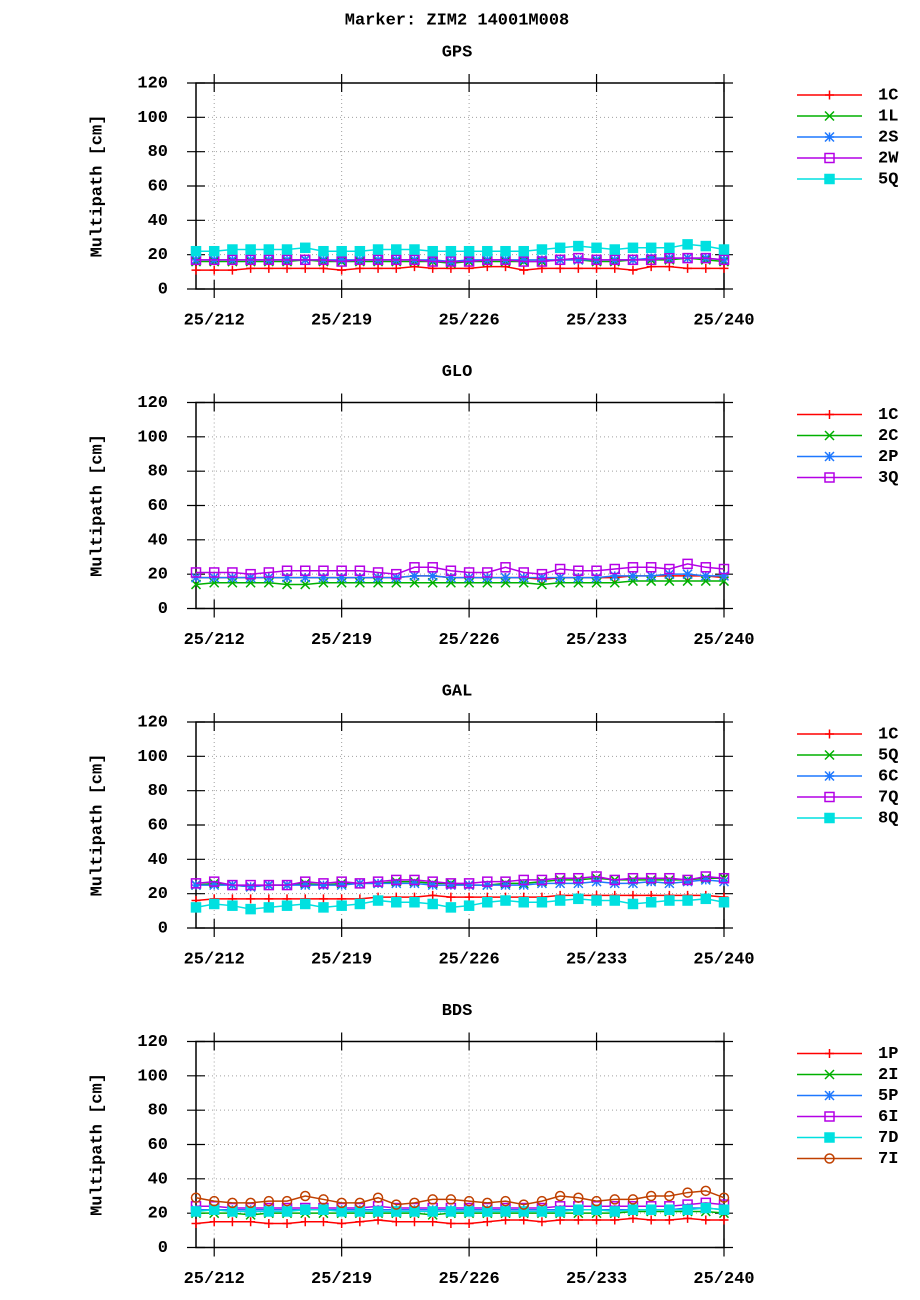 The height and width of the screenshot is (1300, 920). I want to click on x-tick-label: 25/212, so click(214, 1279).